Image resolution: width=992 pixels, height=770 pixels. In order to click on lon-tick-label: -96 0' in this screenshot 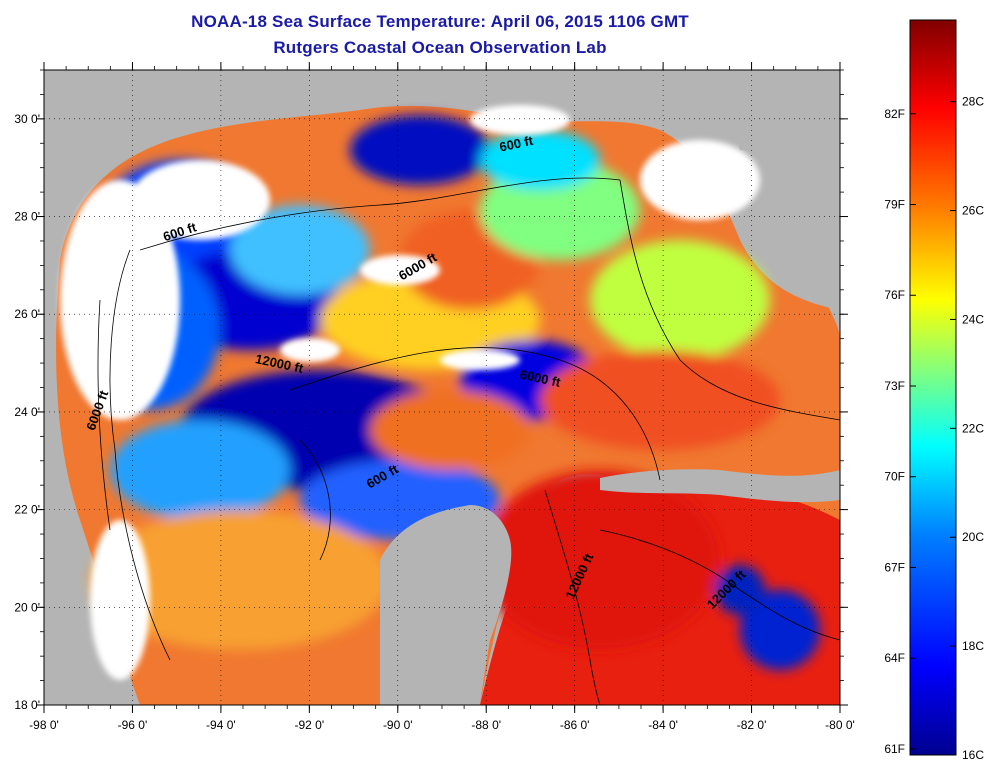, I will do `click(133, 725)`.